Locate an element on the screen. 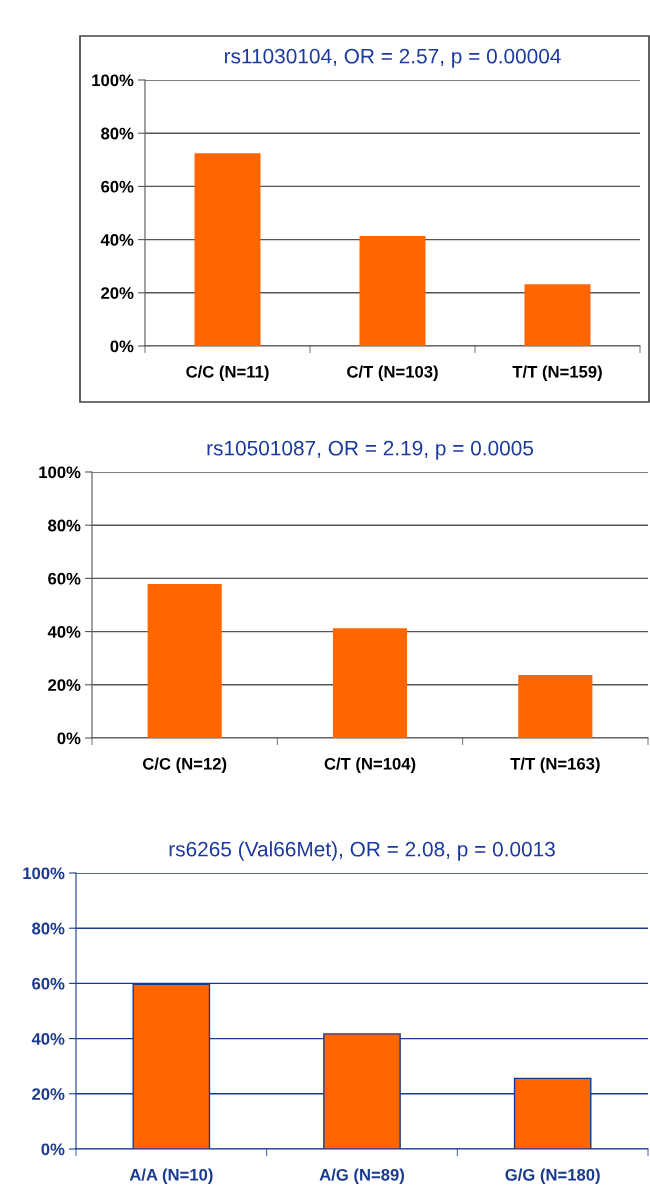 The width and height of the screenshot is (650, 1191). x-tick-label: T/T (N=159) is located at coordinates (557, 373).